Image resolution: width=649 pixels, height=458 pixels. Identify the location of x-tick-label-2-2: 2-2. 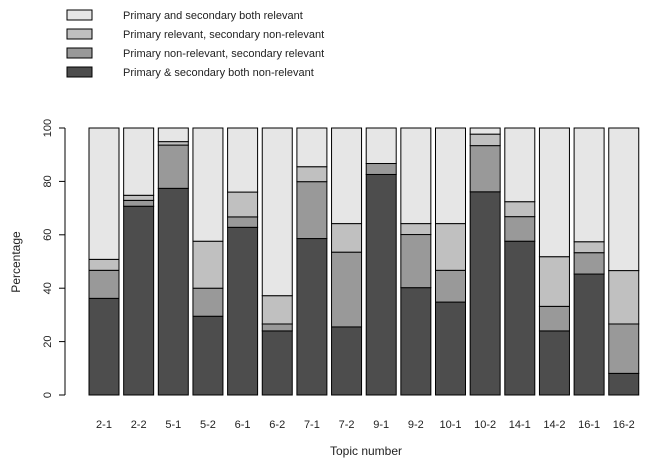
(139, 425).